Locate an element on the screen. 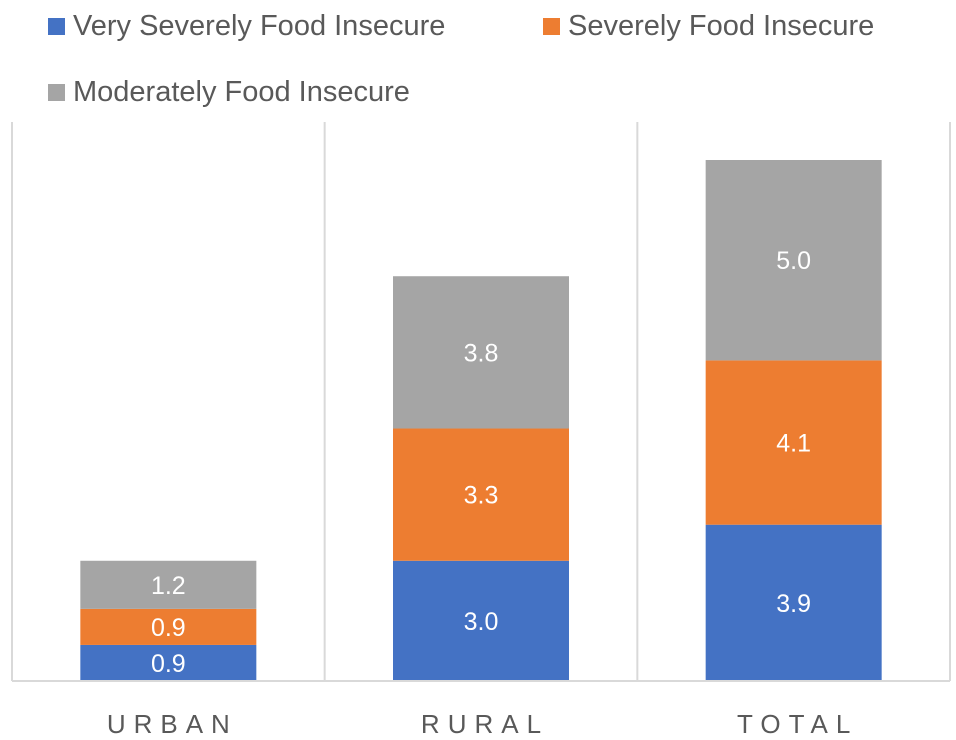 This screenshot has width=956, height=740. legend-swatch-very-severe is located at coordinates (56, 26).